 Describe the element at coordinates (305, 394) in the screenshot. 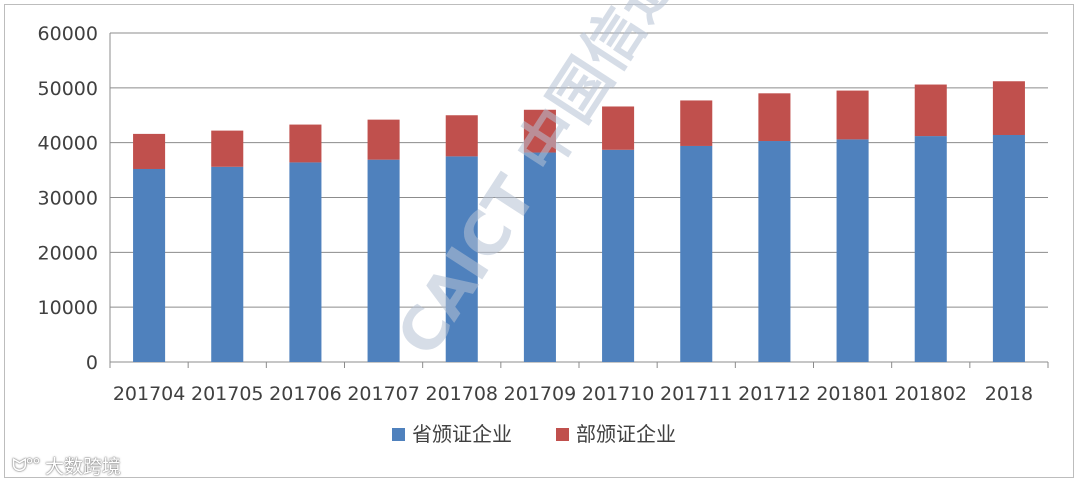

I see `x-tick-label: 201706` at that location.